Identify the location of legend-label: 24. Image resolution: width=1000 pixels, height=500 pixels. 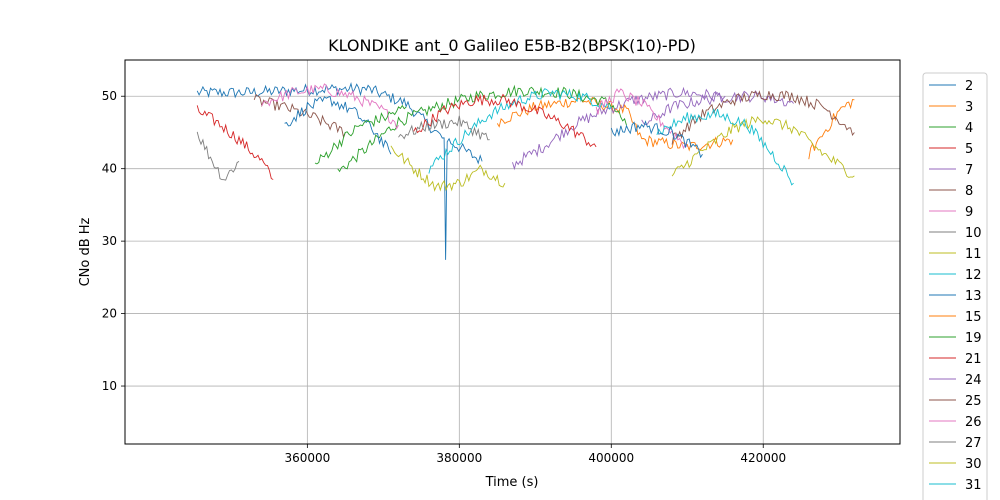
(973, 380).